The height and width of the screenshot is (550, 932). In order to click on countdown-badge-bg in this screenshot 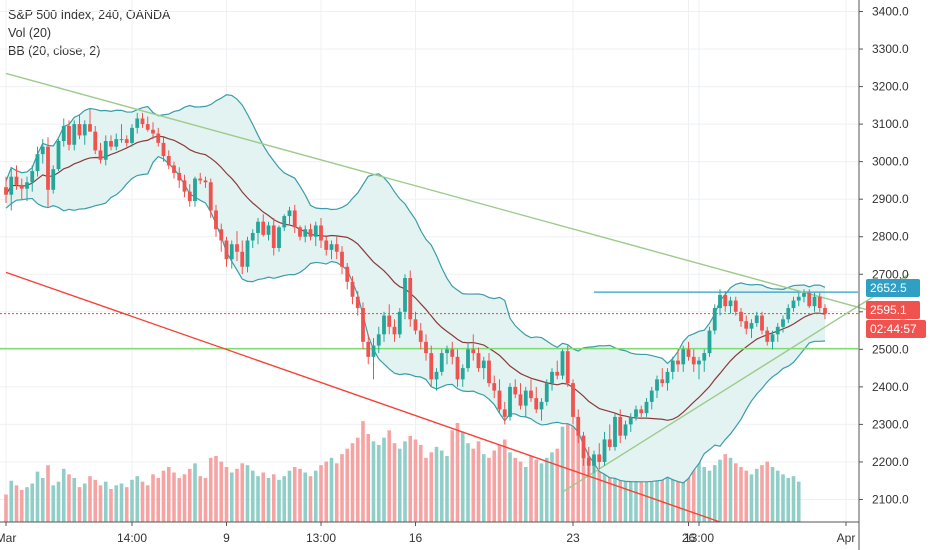, I will do `click(896, 329)`.